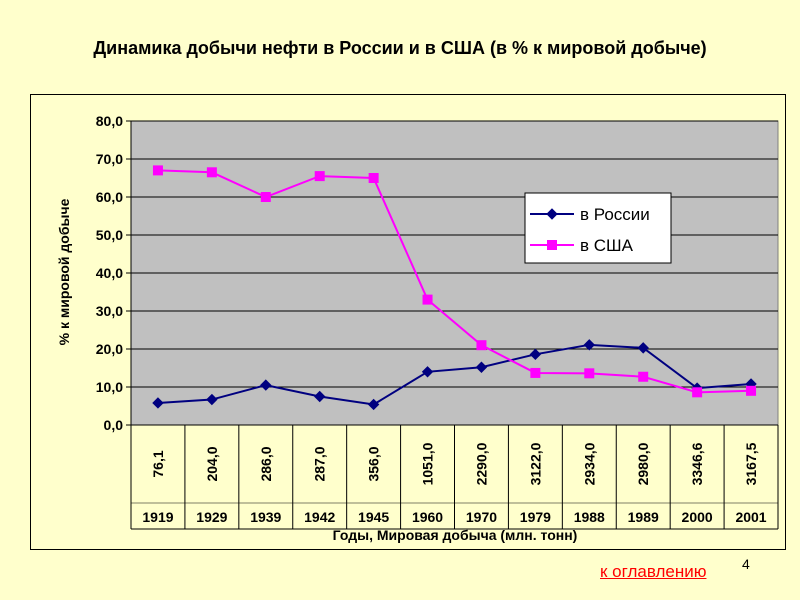 This screenshot has width=800, height=600. What do you see at coordinates (157, 517) in the screenshot?
I see `x-tick-label: 1919` at bounding box center [157, 517].